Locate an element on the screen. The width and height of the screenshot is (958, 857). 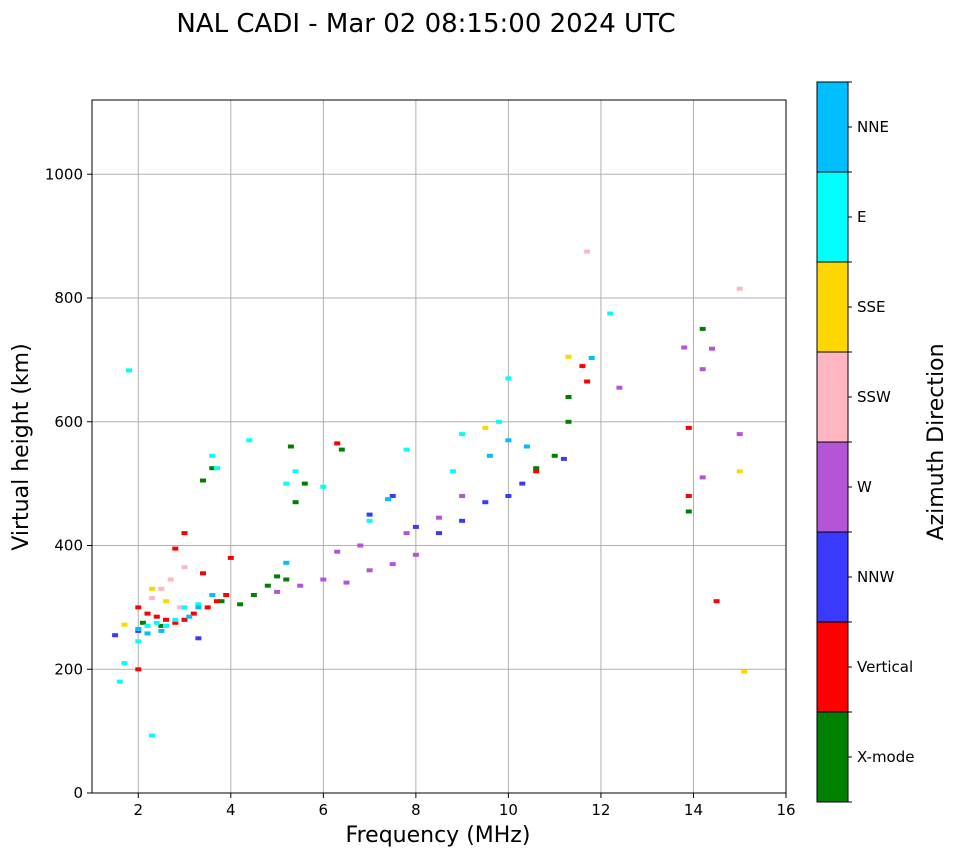
y-axis-ticks: 0 200 400 600 800 1000 is located at coordinates (68, 483).